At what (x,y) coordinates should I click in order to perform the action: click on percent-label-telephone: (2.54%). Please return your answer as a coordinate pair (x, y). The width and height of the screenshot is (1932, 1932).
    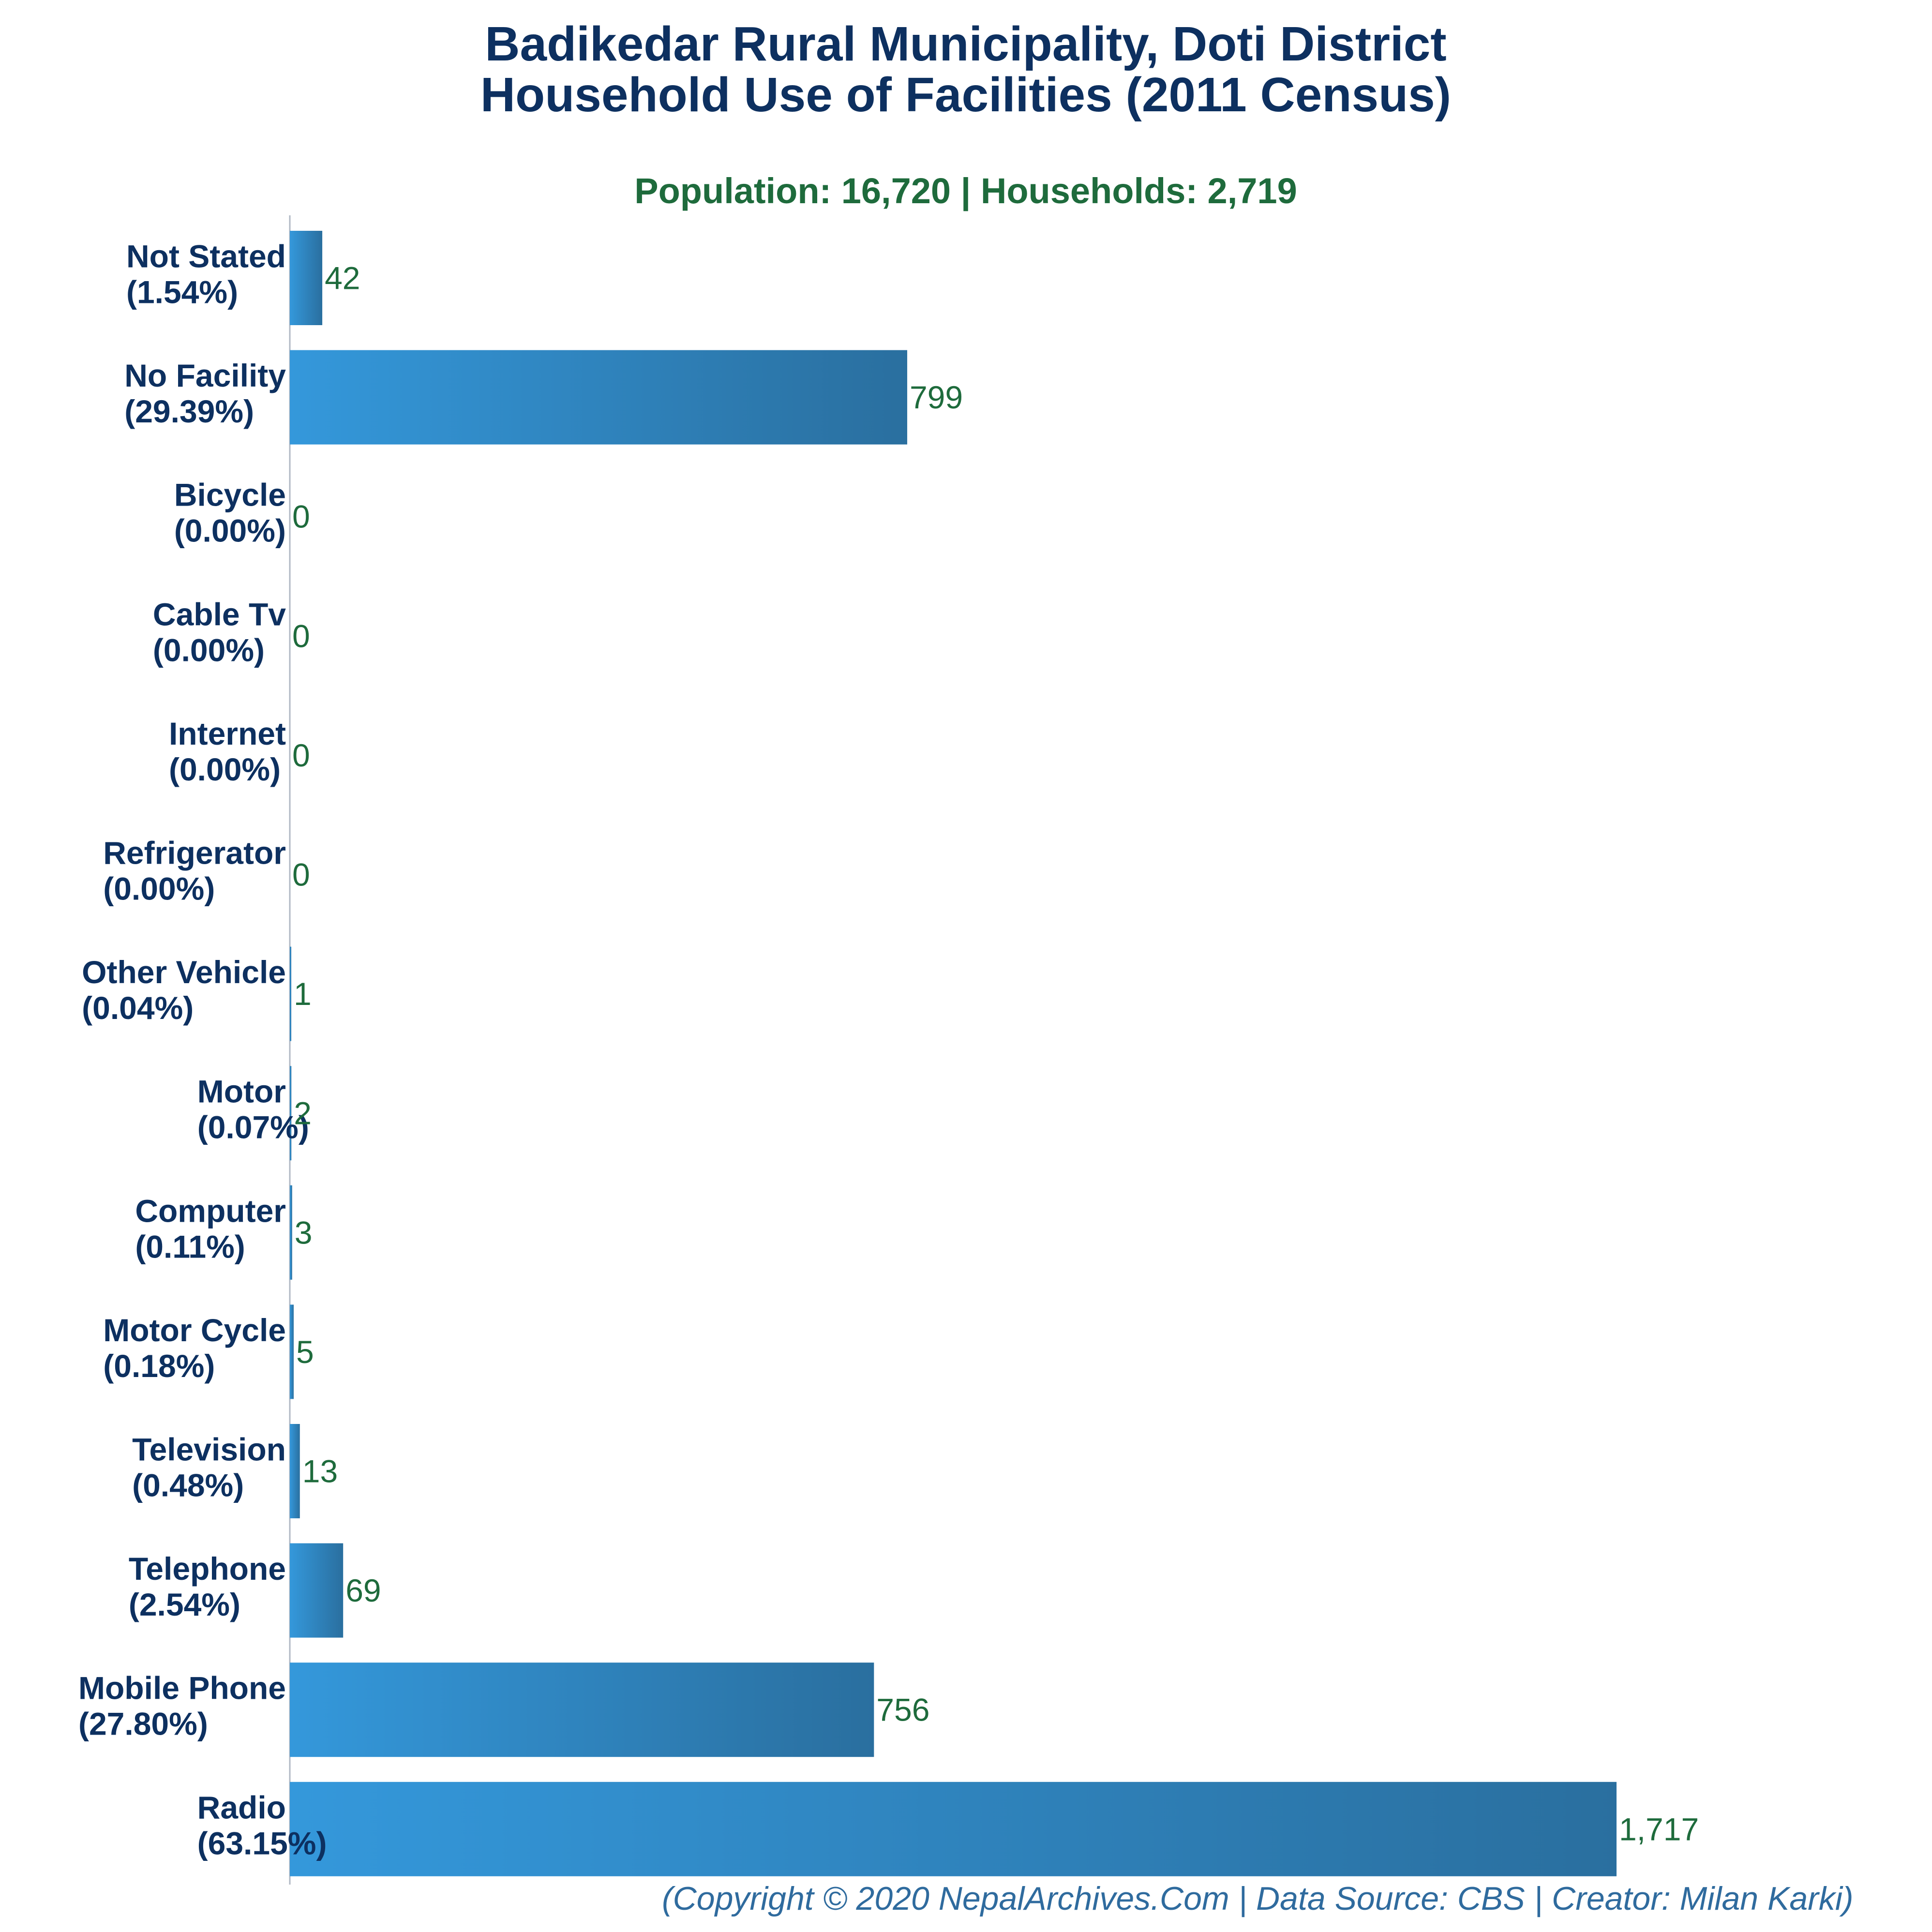
    Looking at the image, I should click on (184, 1604).